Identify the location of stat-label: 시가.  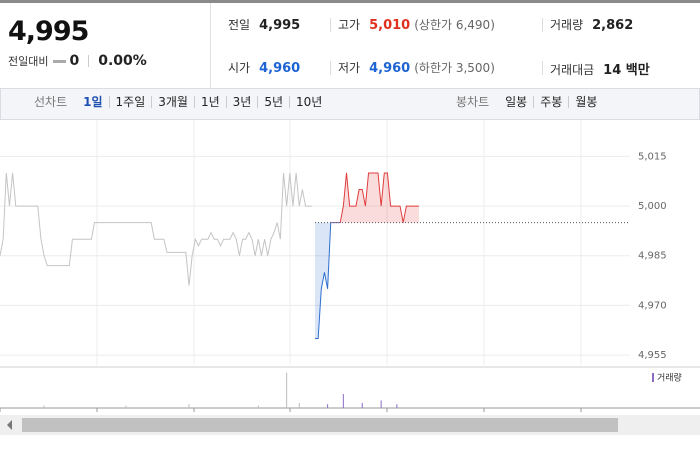
(239, 68).